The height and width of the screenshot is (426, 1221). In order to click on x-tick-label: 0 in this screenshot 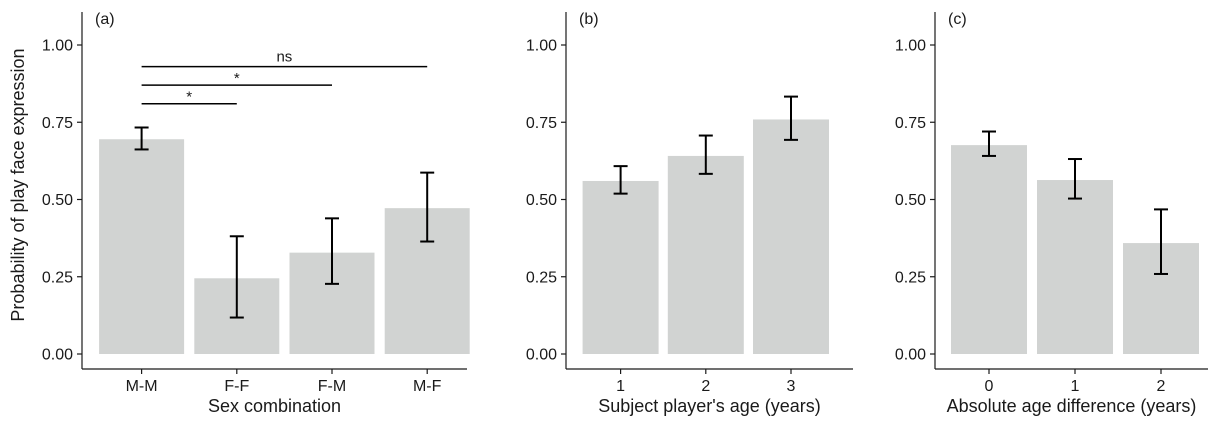, I will do `click(989, 386)`.